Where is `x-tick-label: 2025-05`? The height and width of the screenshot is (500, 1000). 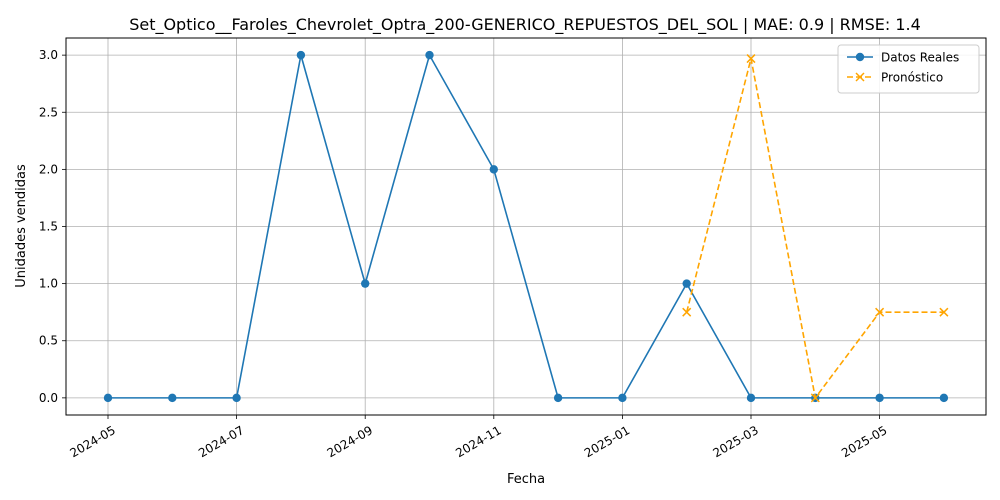 x-tick-label: 2025-05 is located at coordinates (864, 441).